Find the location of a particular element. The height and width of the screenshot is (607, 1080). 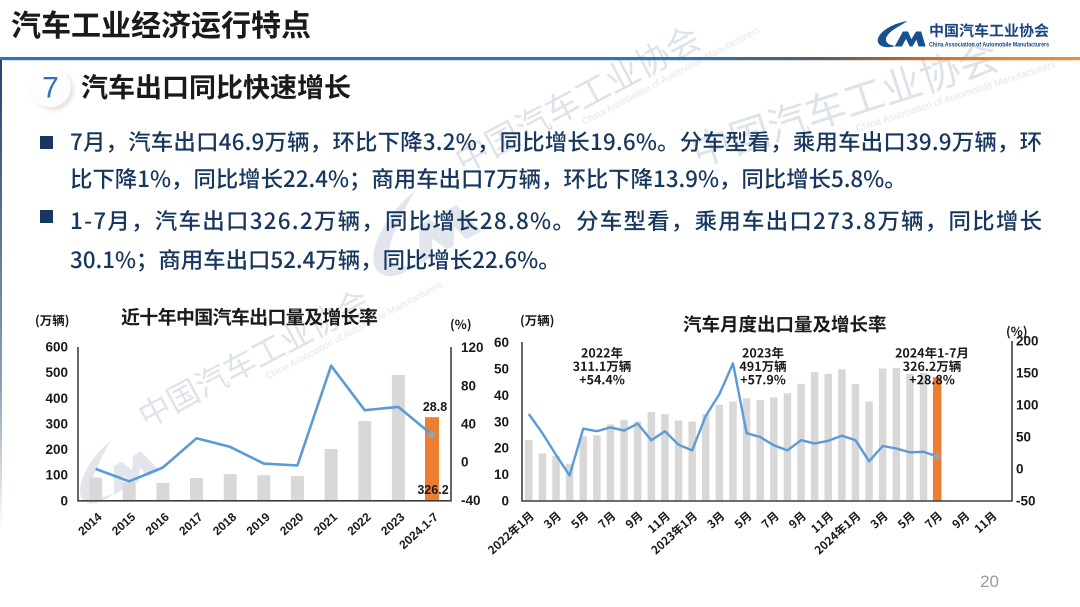

svg-text: 10 is located at coordinates (501, 474).